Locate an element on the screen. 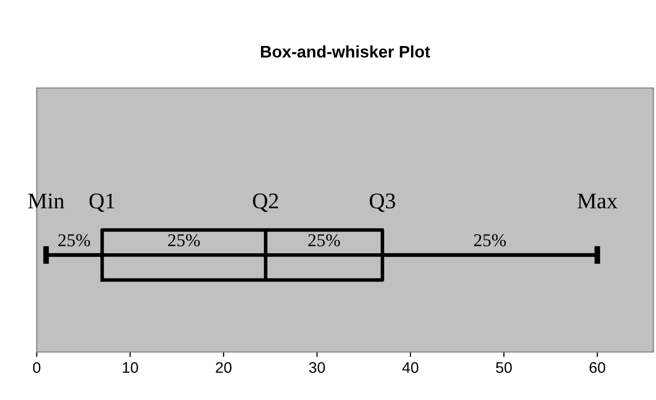  x-tick-label: 30 is located at coordinates (317, 367).